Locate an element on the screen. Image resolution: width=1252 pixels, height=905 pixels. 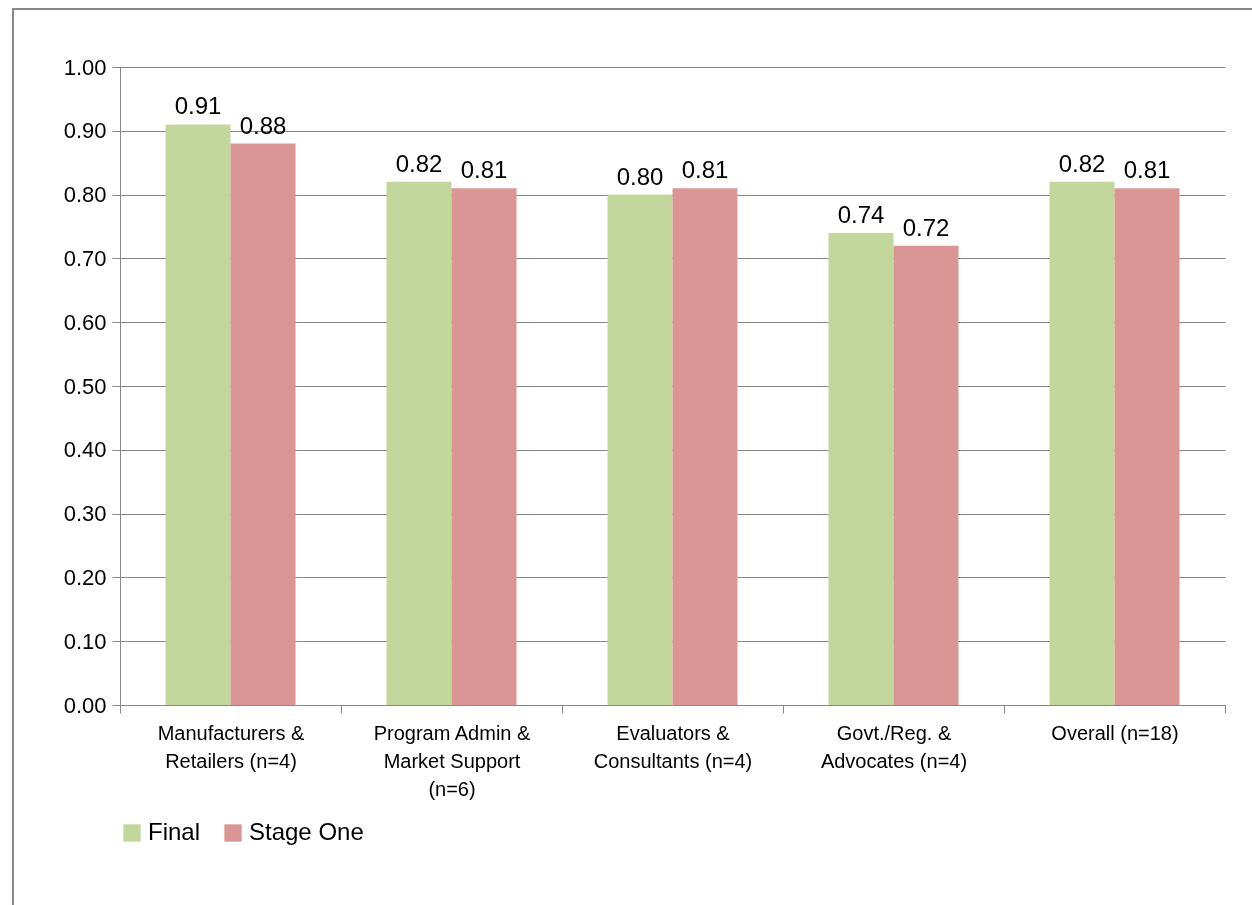
x-tick-label: Overall (n=18) is located at coordinates (1115, 732).